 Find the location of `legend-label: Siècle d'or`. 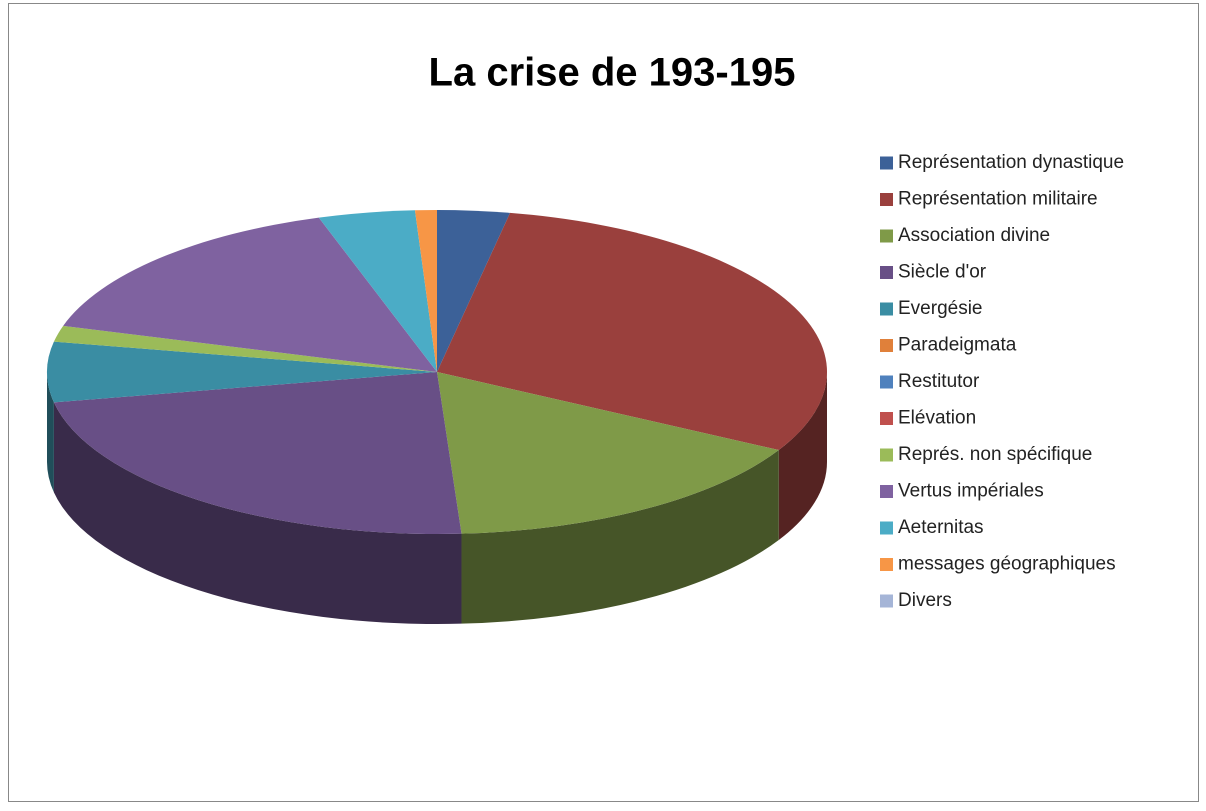

legend-label: Siècle d'or is located at coordinates (942, 272).